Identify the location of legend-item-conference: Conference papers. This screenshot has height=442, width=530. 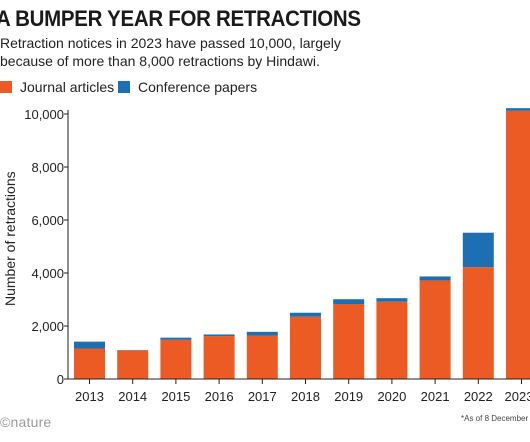
(187, 87).